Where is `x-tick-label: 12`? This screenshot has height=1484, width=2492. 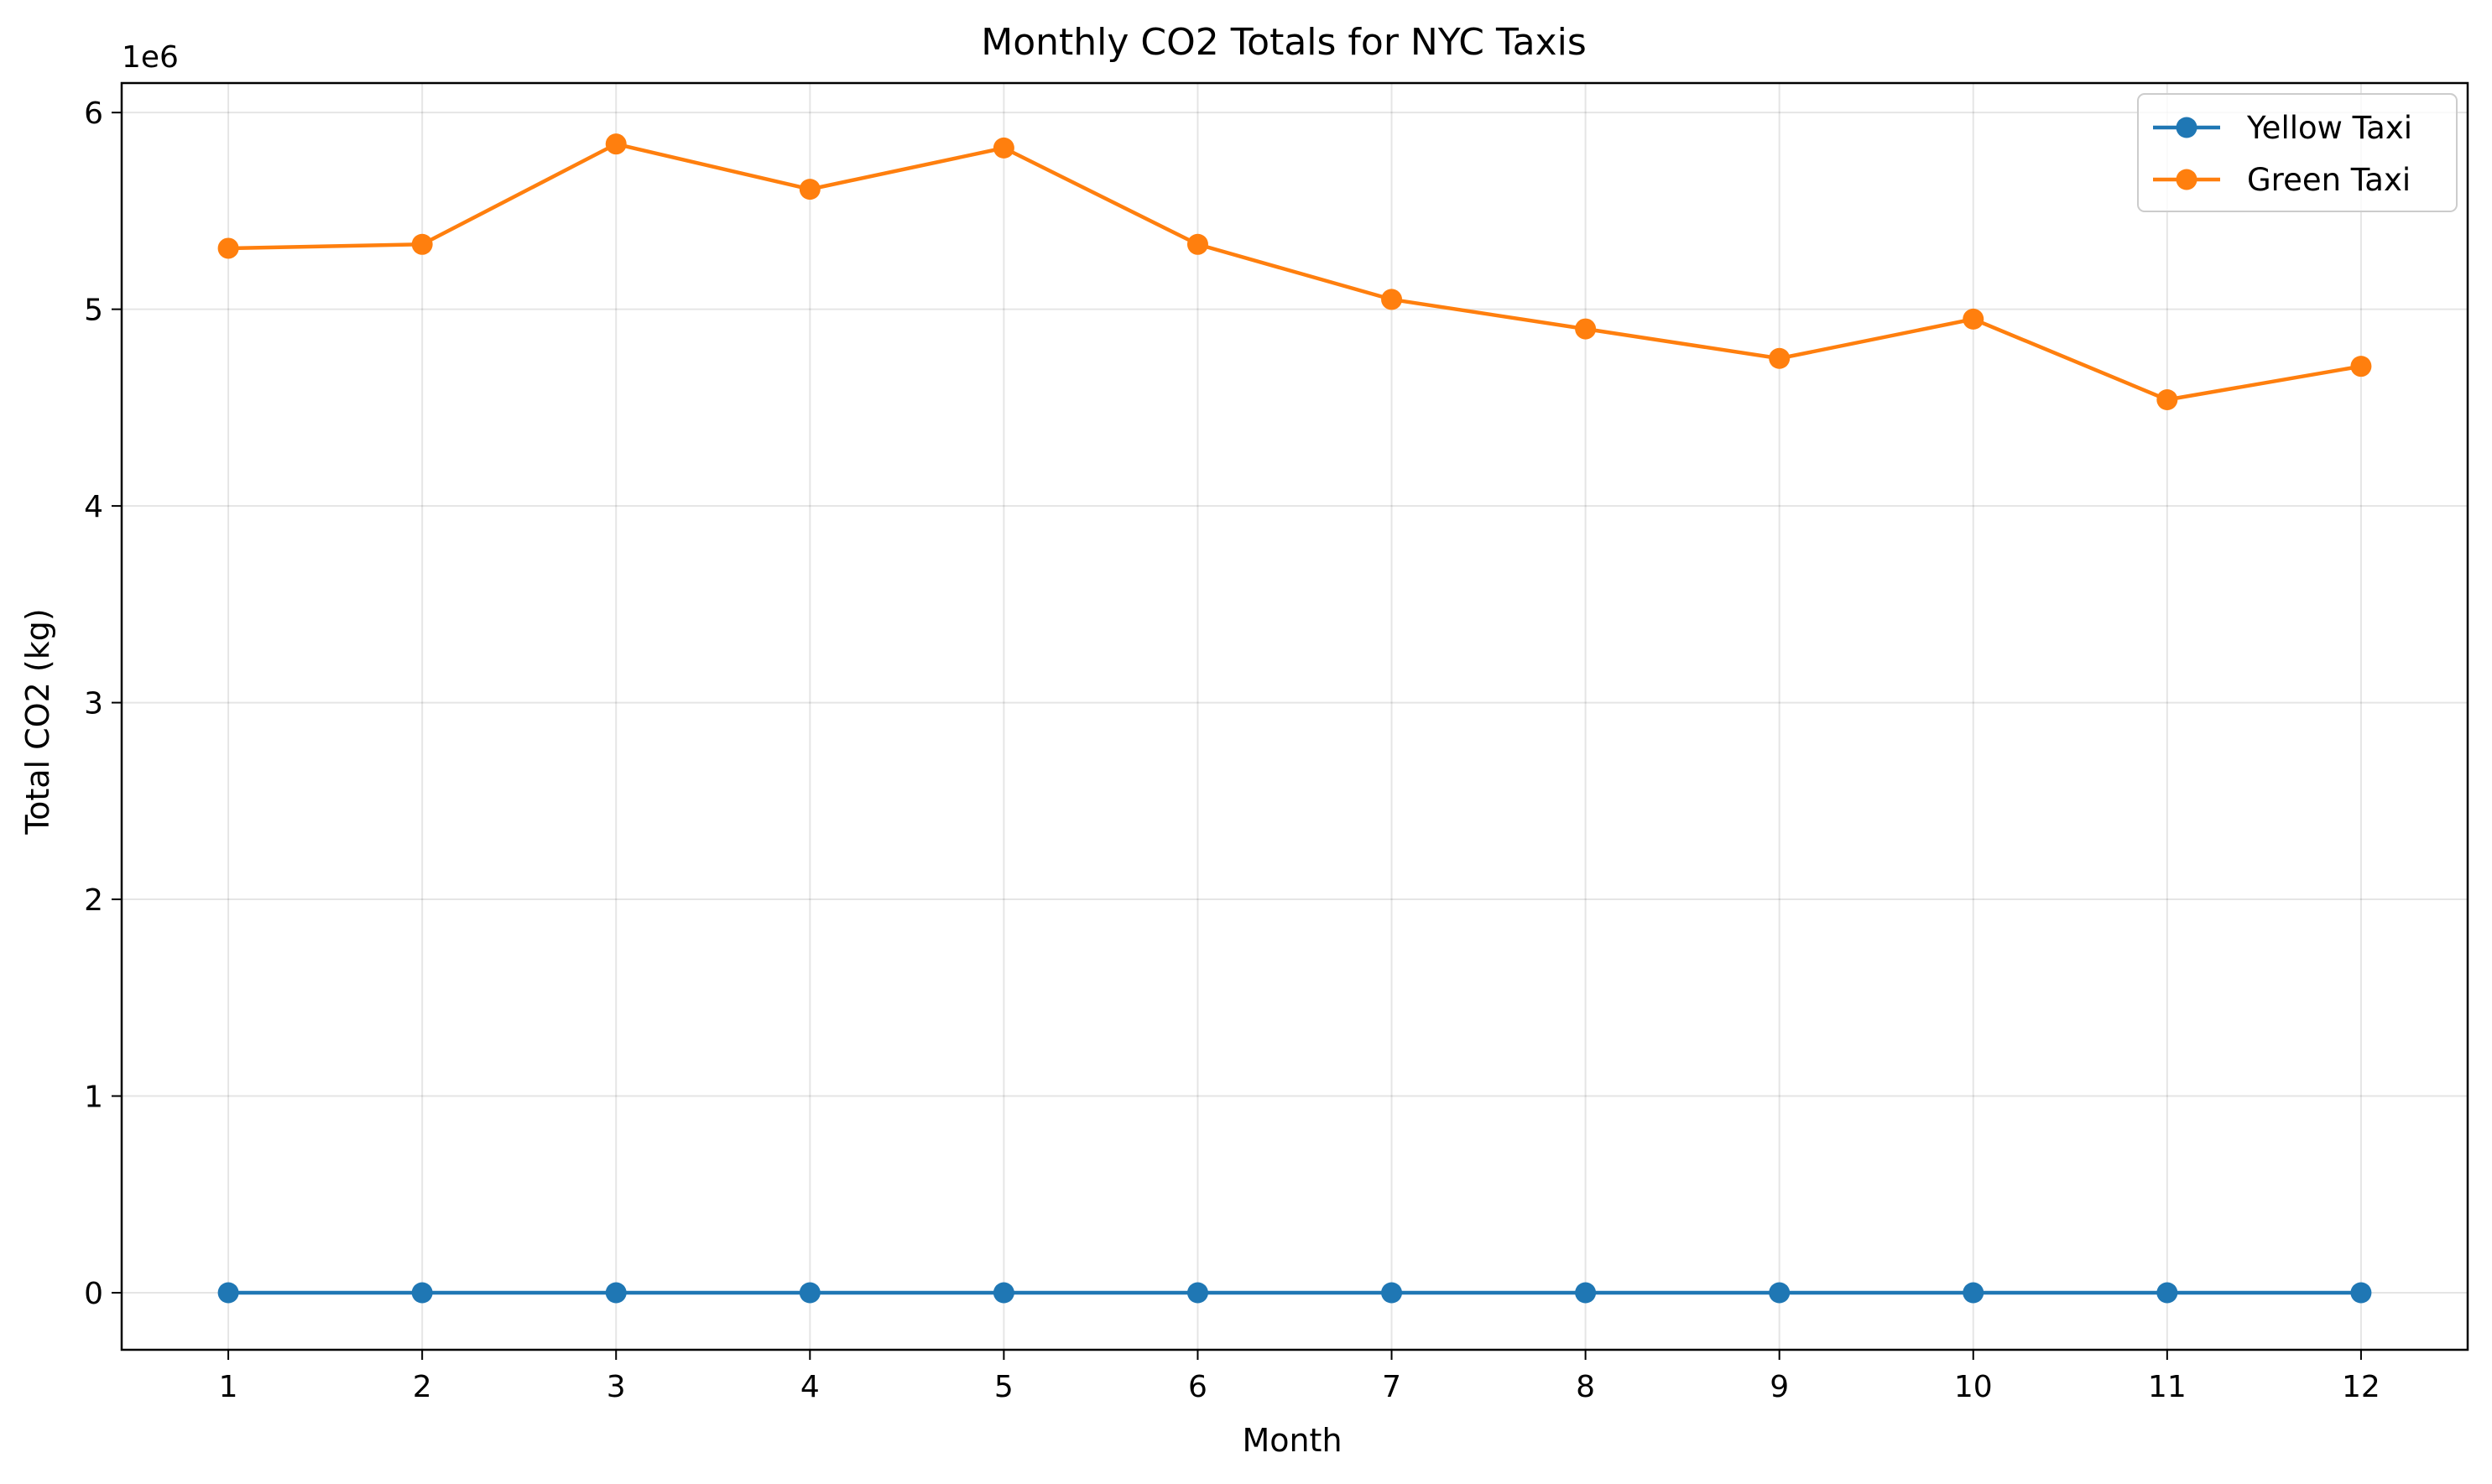
x-tick-label: 12 is located at coordinates (2361, 1387).